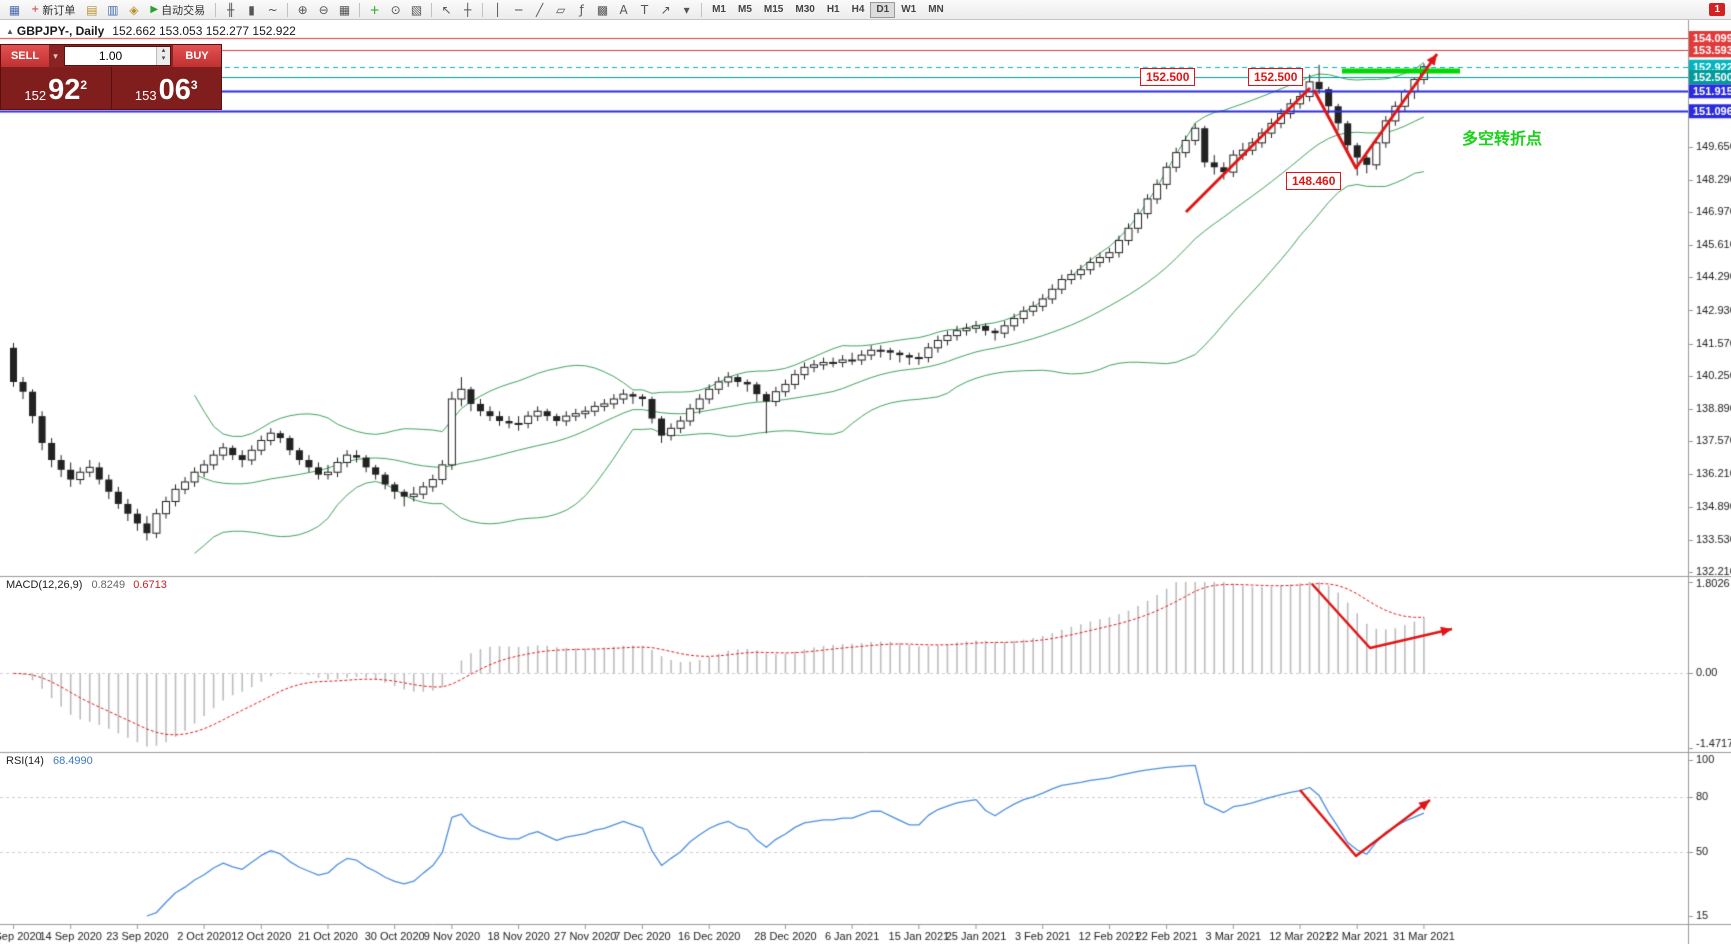 This screenshot has width=1731, height=944. I want to click on market-watch-icon: ▤, so click(91, 9).